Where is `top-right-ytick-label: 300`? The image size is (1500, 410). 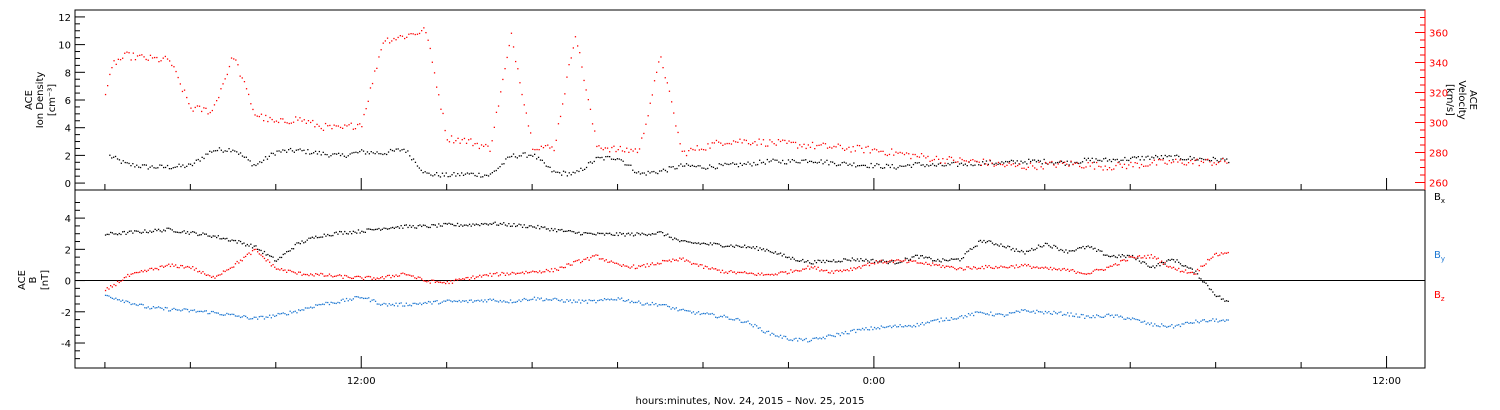
top-right-ytick-label: 300 is located at coordinates (1438, 124).